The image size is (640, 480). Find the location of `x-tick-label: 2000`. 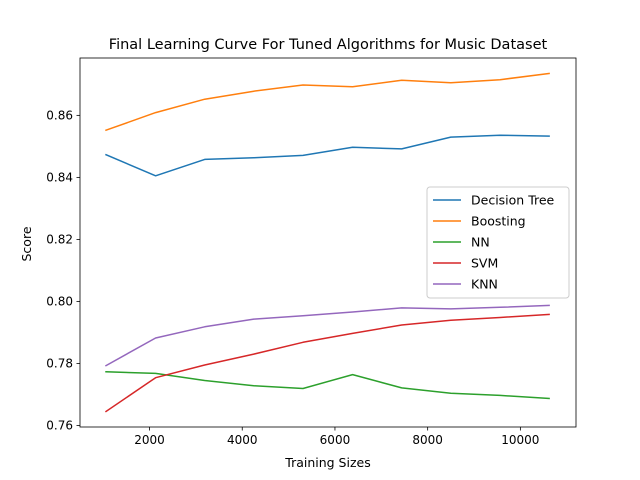

x-tick-label: 2000 is located at coordinates (149, 440).